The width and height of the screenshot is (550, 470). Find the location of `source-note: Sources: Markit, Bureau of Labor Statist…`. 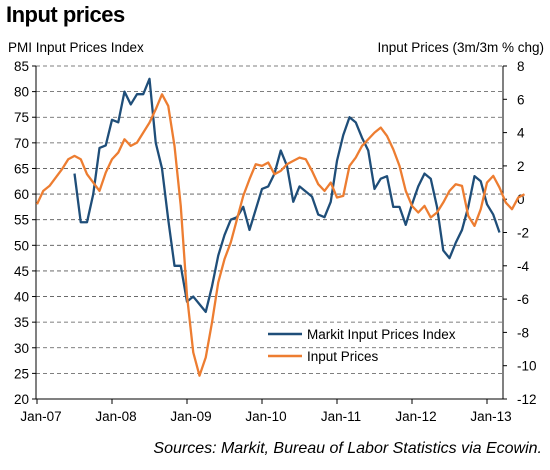

source-note: Sources: Markit, Bureau of Labor Statist… is located at coordinates (347, 448).